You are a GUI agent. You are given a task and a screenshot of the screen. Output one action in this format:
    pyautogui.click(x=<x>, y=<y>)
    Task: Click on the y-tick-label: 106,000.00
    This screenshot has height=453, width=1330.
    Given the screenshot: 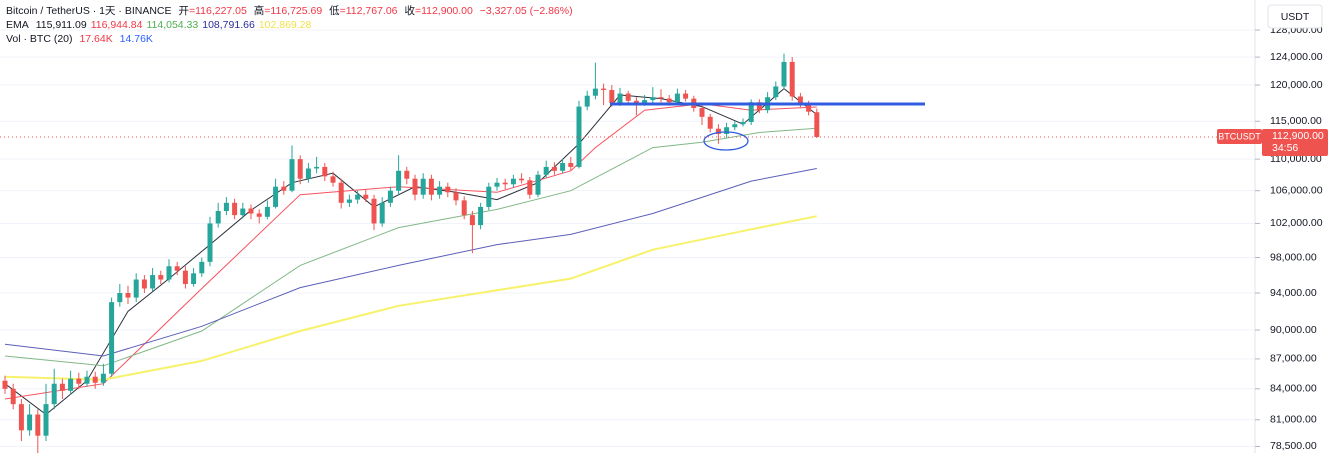 What is the action you would take?
    pyautogui.click(x=1296, y=190)
    